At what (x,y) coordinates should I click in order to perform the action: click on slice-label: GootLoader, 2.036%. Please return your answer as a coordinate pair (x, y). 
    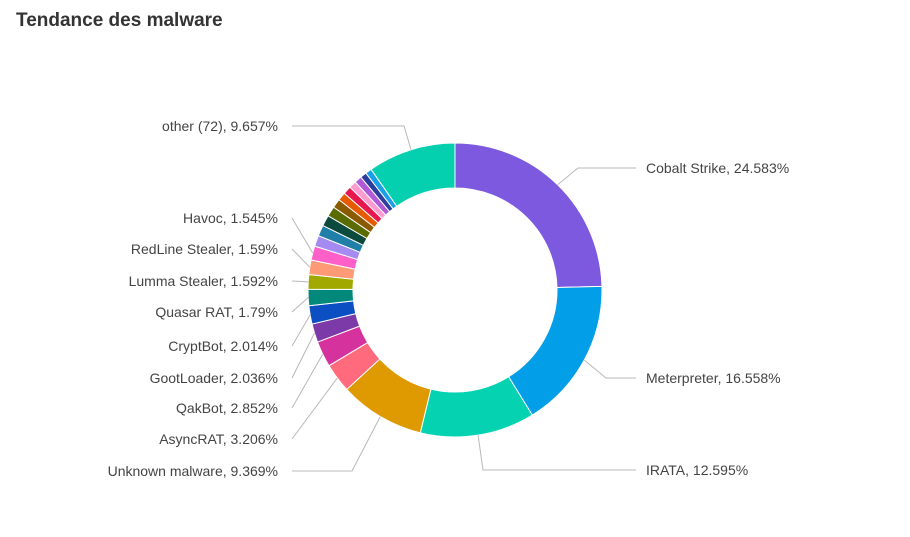
    Looking at the image, I should click on (214, 378).